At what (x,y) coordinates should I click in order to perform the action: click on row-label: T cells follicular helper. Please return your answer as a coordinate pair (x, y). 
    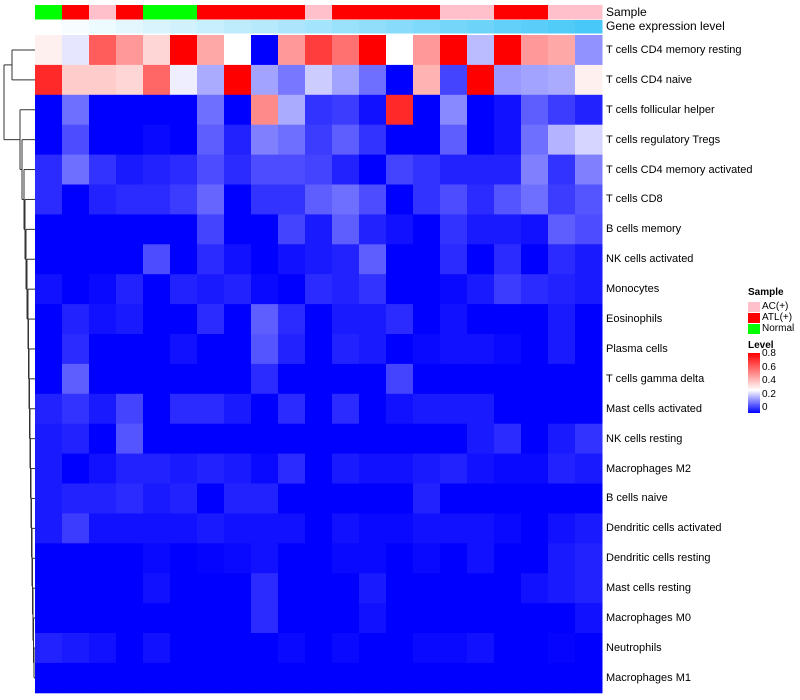
    Looking at the image, I should click on (660, 109).